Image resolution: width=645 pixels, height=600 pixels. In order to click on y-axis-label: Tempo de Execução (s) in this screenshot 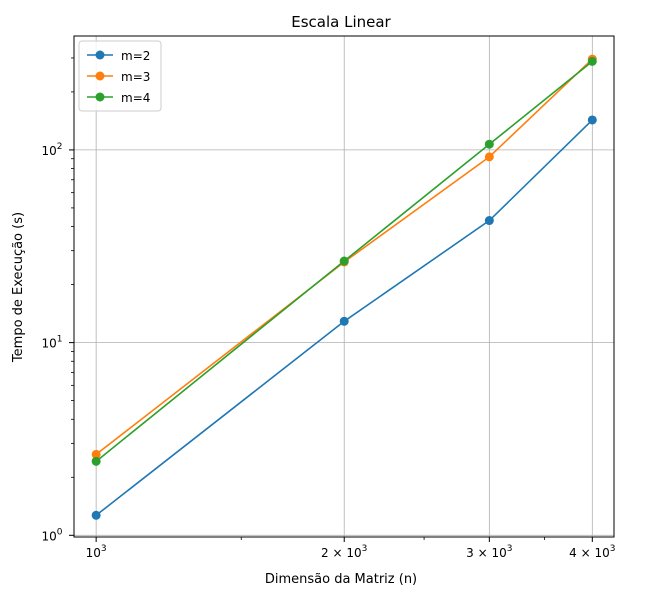, I will do `click(18, 287)`.